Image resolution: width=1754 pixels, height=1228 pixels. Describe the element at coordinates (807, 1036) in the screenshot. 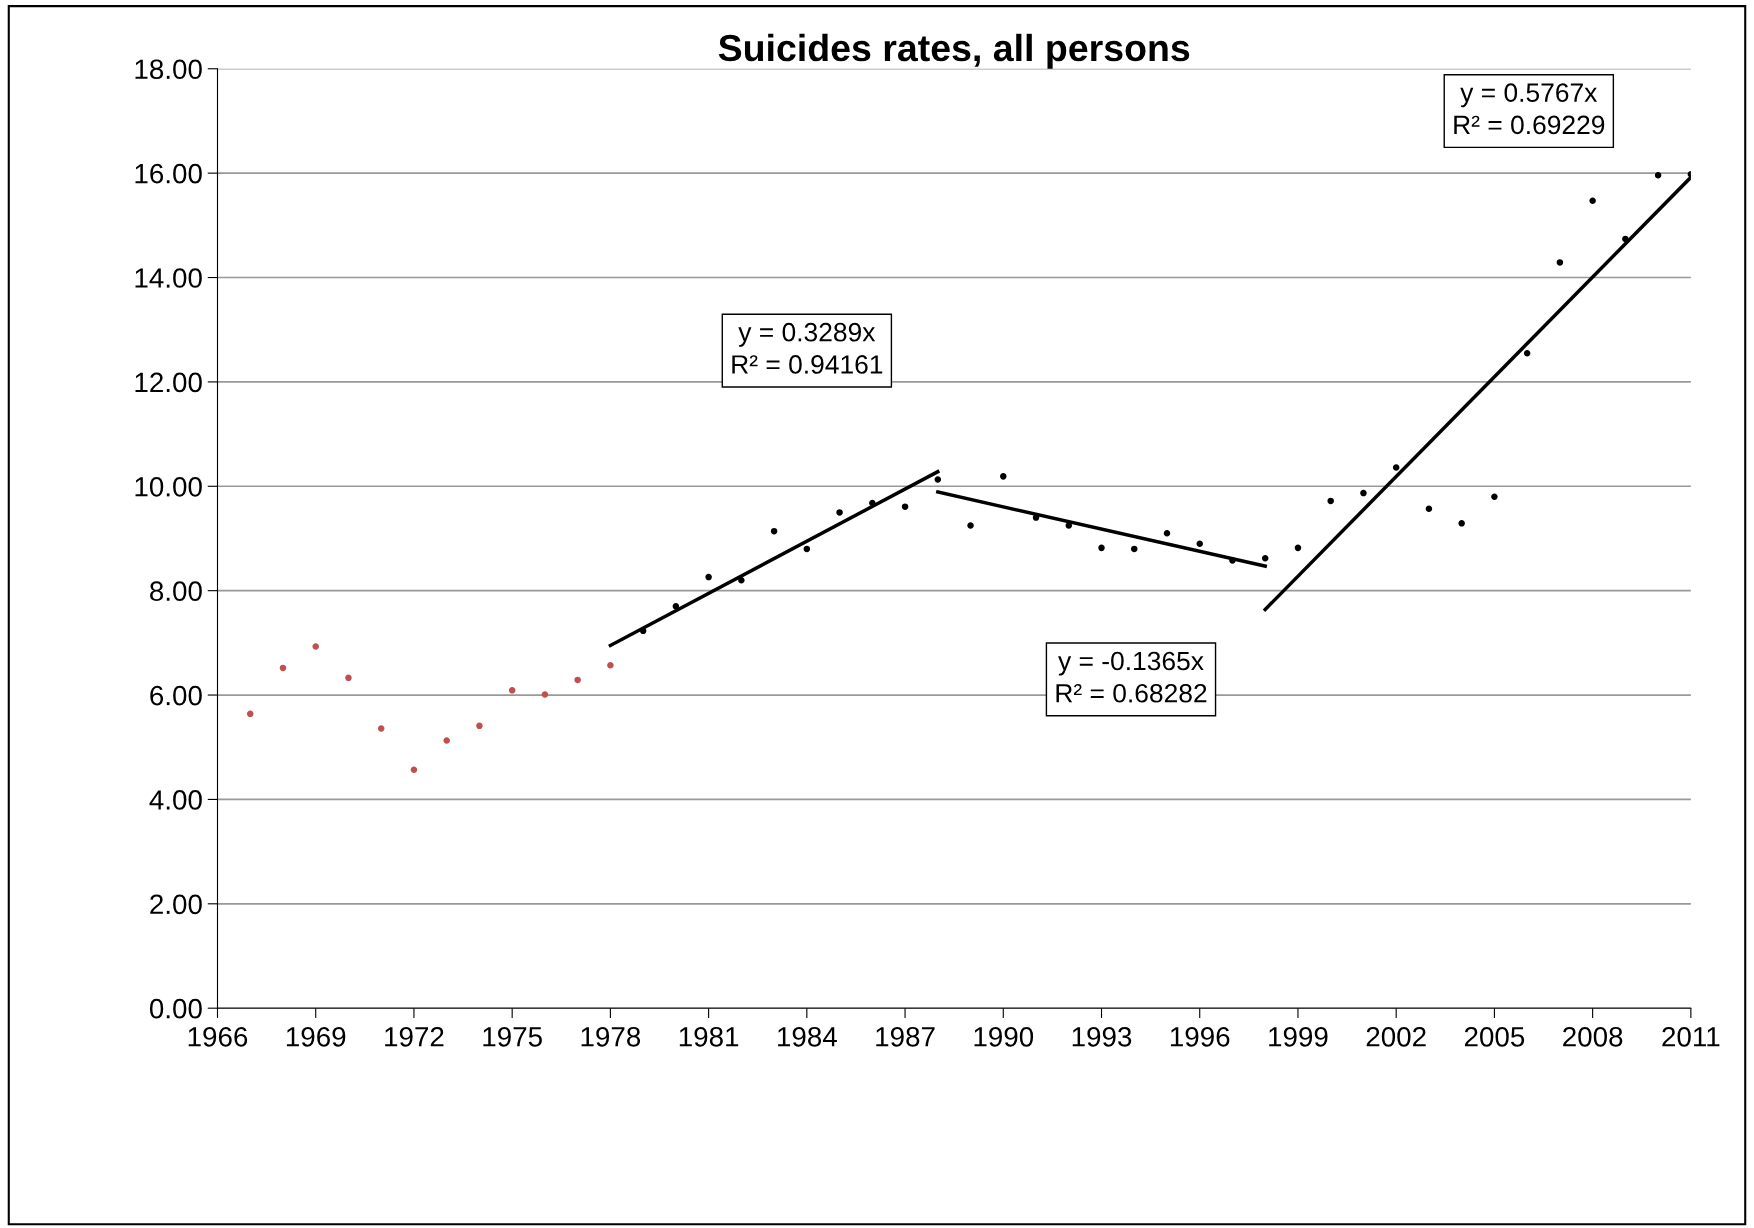

I see `x-tick-label: 1984` at that location.